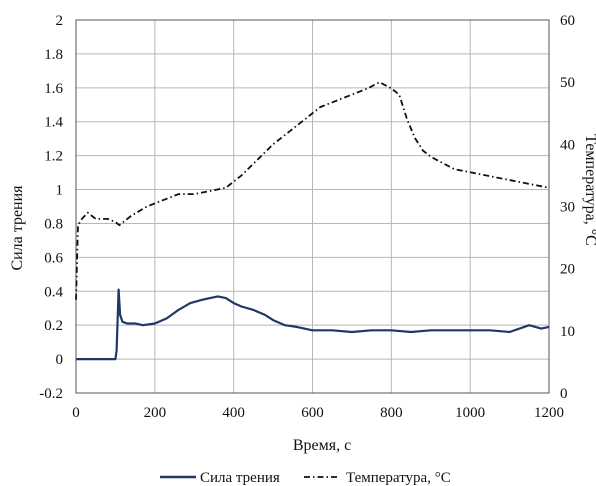 This screenshot has height=486, width=596. Describe the element at coordinates (60, 21) in the screenshot. I see `y-tick-label: 2` at that location.